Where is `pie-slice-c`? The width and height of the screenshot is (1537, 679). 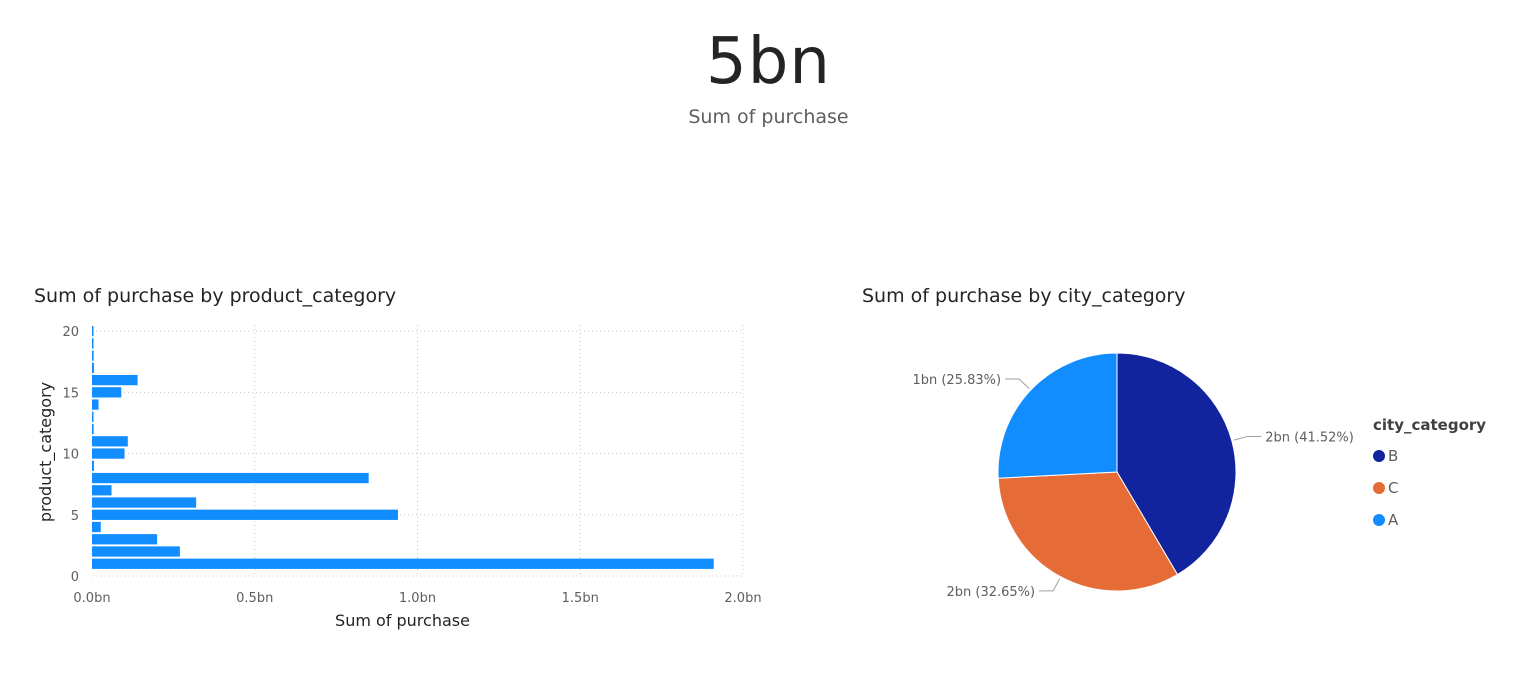 pie-slice-c is located at coordinates (1088, 531).